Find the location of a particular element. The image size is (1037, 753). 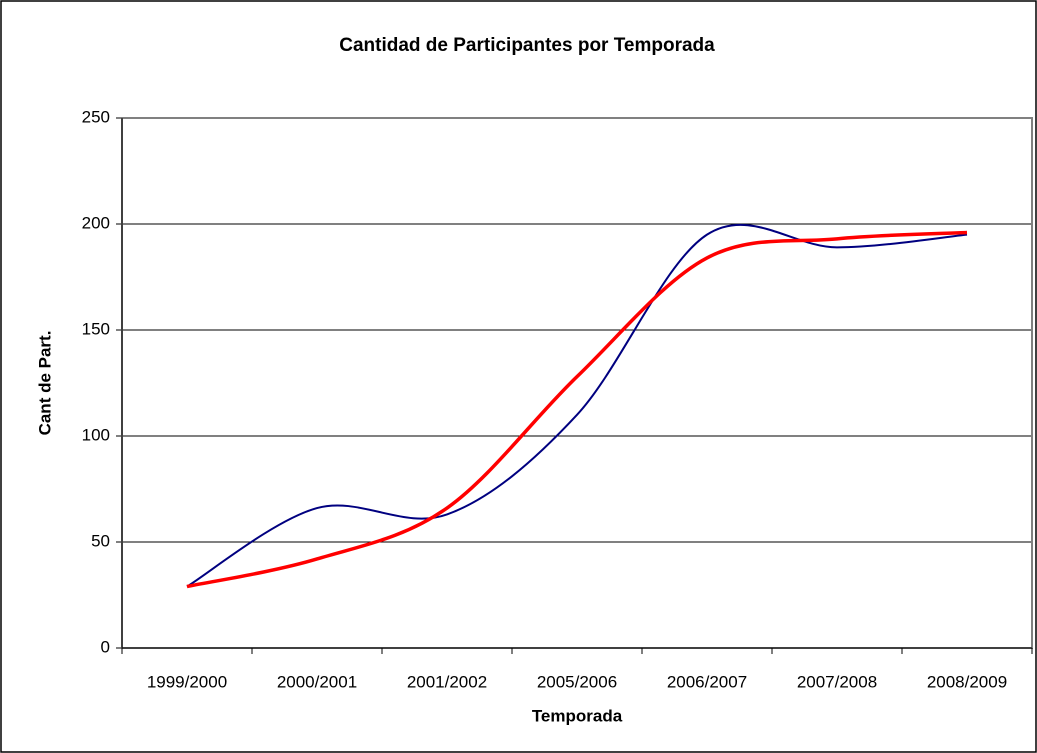

y-tick-label: 250 is located at coordinates (96, 116).